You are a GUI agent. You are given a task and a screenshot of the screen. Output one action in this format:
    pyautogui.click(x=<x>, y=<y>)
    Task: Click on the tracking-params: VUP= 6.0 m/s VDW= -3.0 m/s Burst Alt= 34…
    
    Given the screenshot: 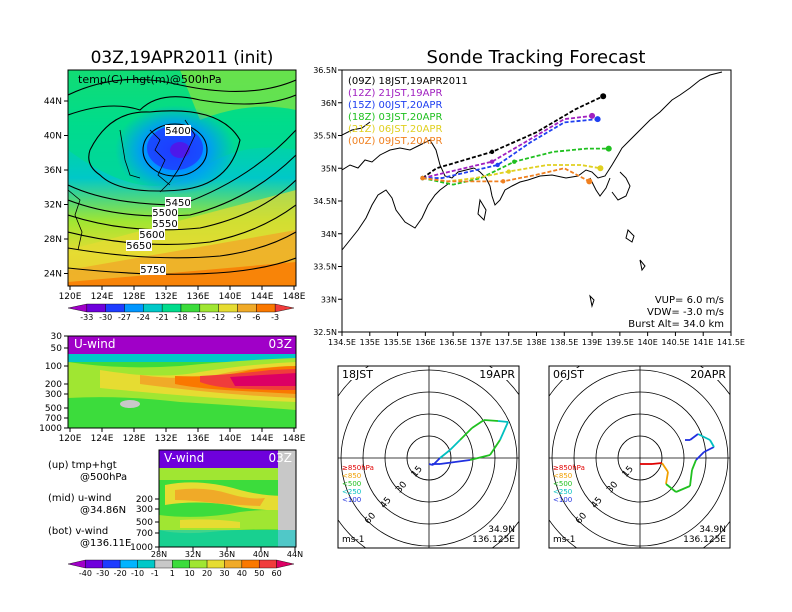 What is the action you would take?
    pyautogui.click(x=676, y=312)
    